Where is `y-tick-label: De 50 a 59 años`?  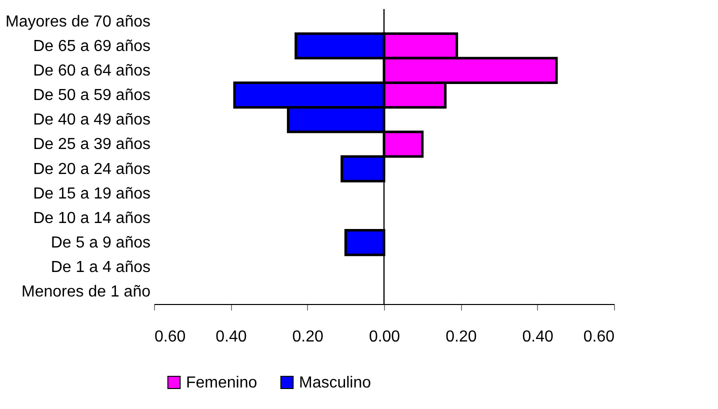
y-tick-label: De 50 a 59 años is located at coordinates (91, 95).